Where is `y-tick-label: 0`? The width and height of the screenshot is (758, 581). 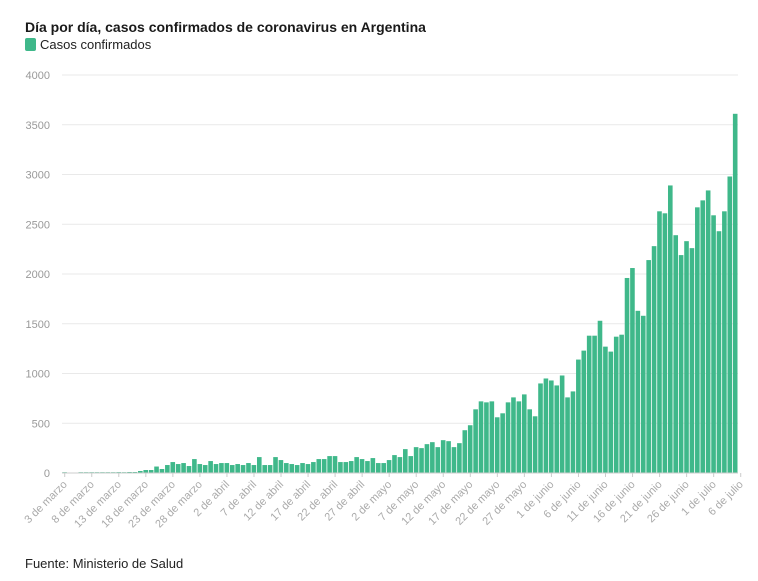 y-tick-label: 0 is located at coordinates (47, 474).